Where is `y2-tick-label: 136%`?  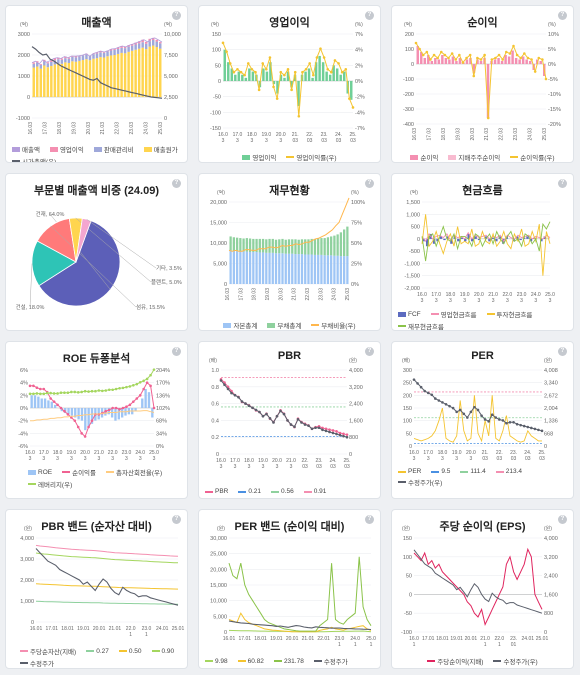 y2-tick-label: 136% is located at coordinates (163, 396).